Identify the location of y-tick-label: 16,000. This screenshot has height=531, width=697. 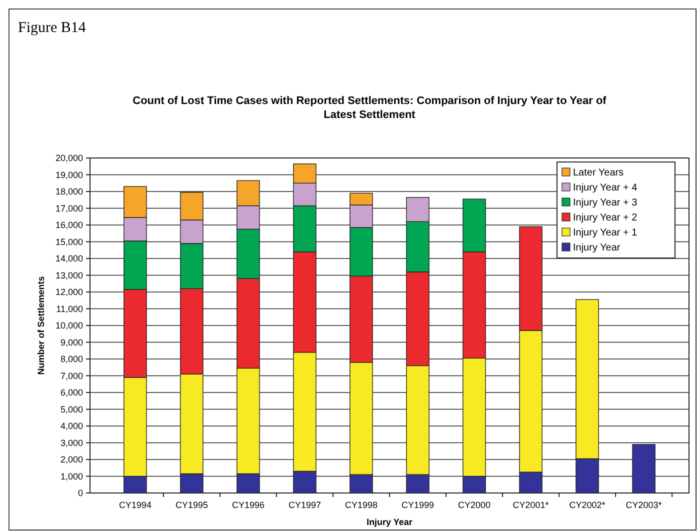
(69, 225).